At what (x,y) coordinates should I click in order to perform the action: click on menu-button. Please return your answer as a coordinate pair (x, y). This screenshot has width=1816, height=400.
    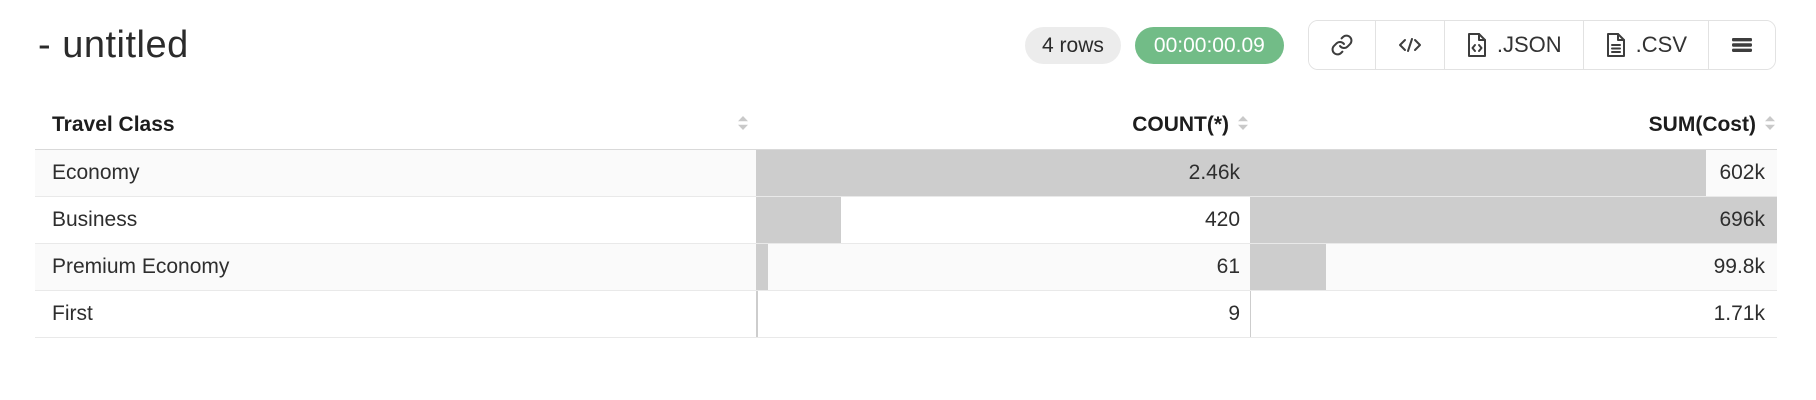
    Looking at the image, I should click on (1741, 45).